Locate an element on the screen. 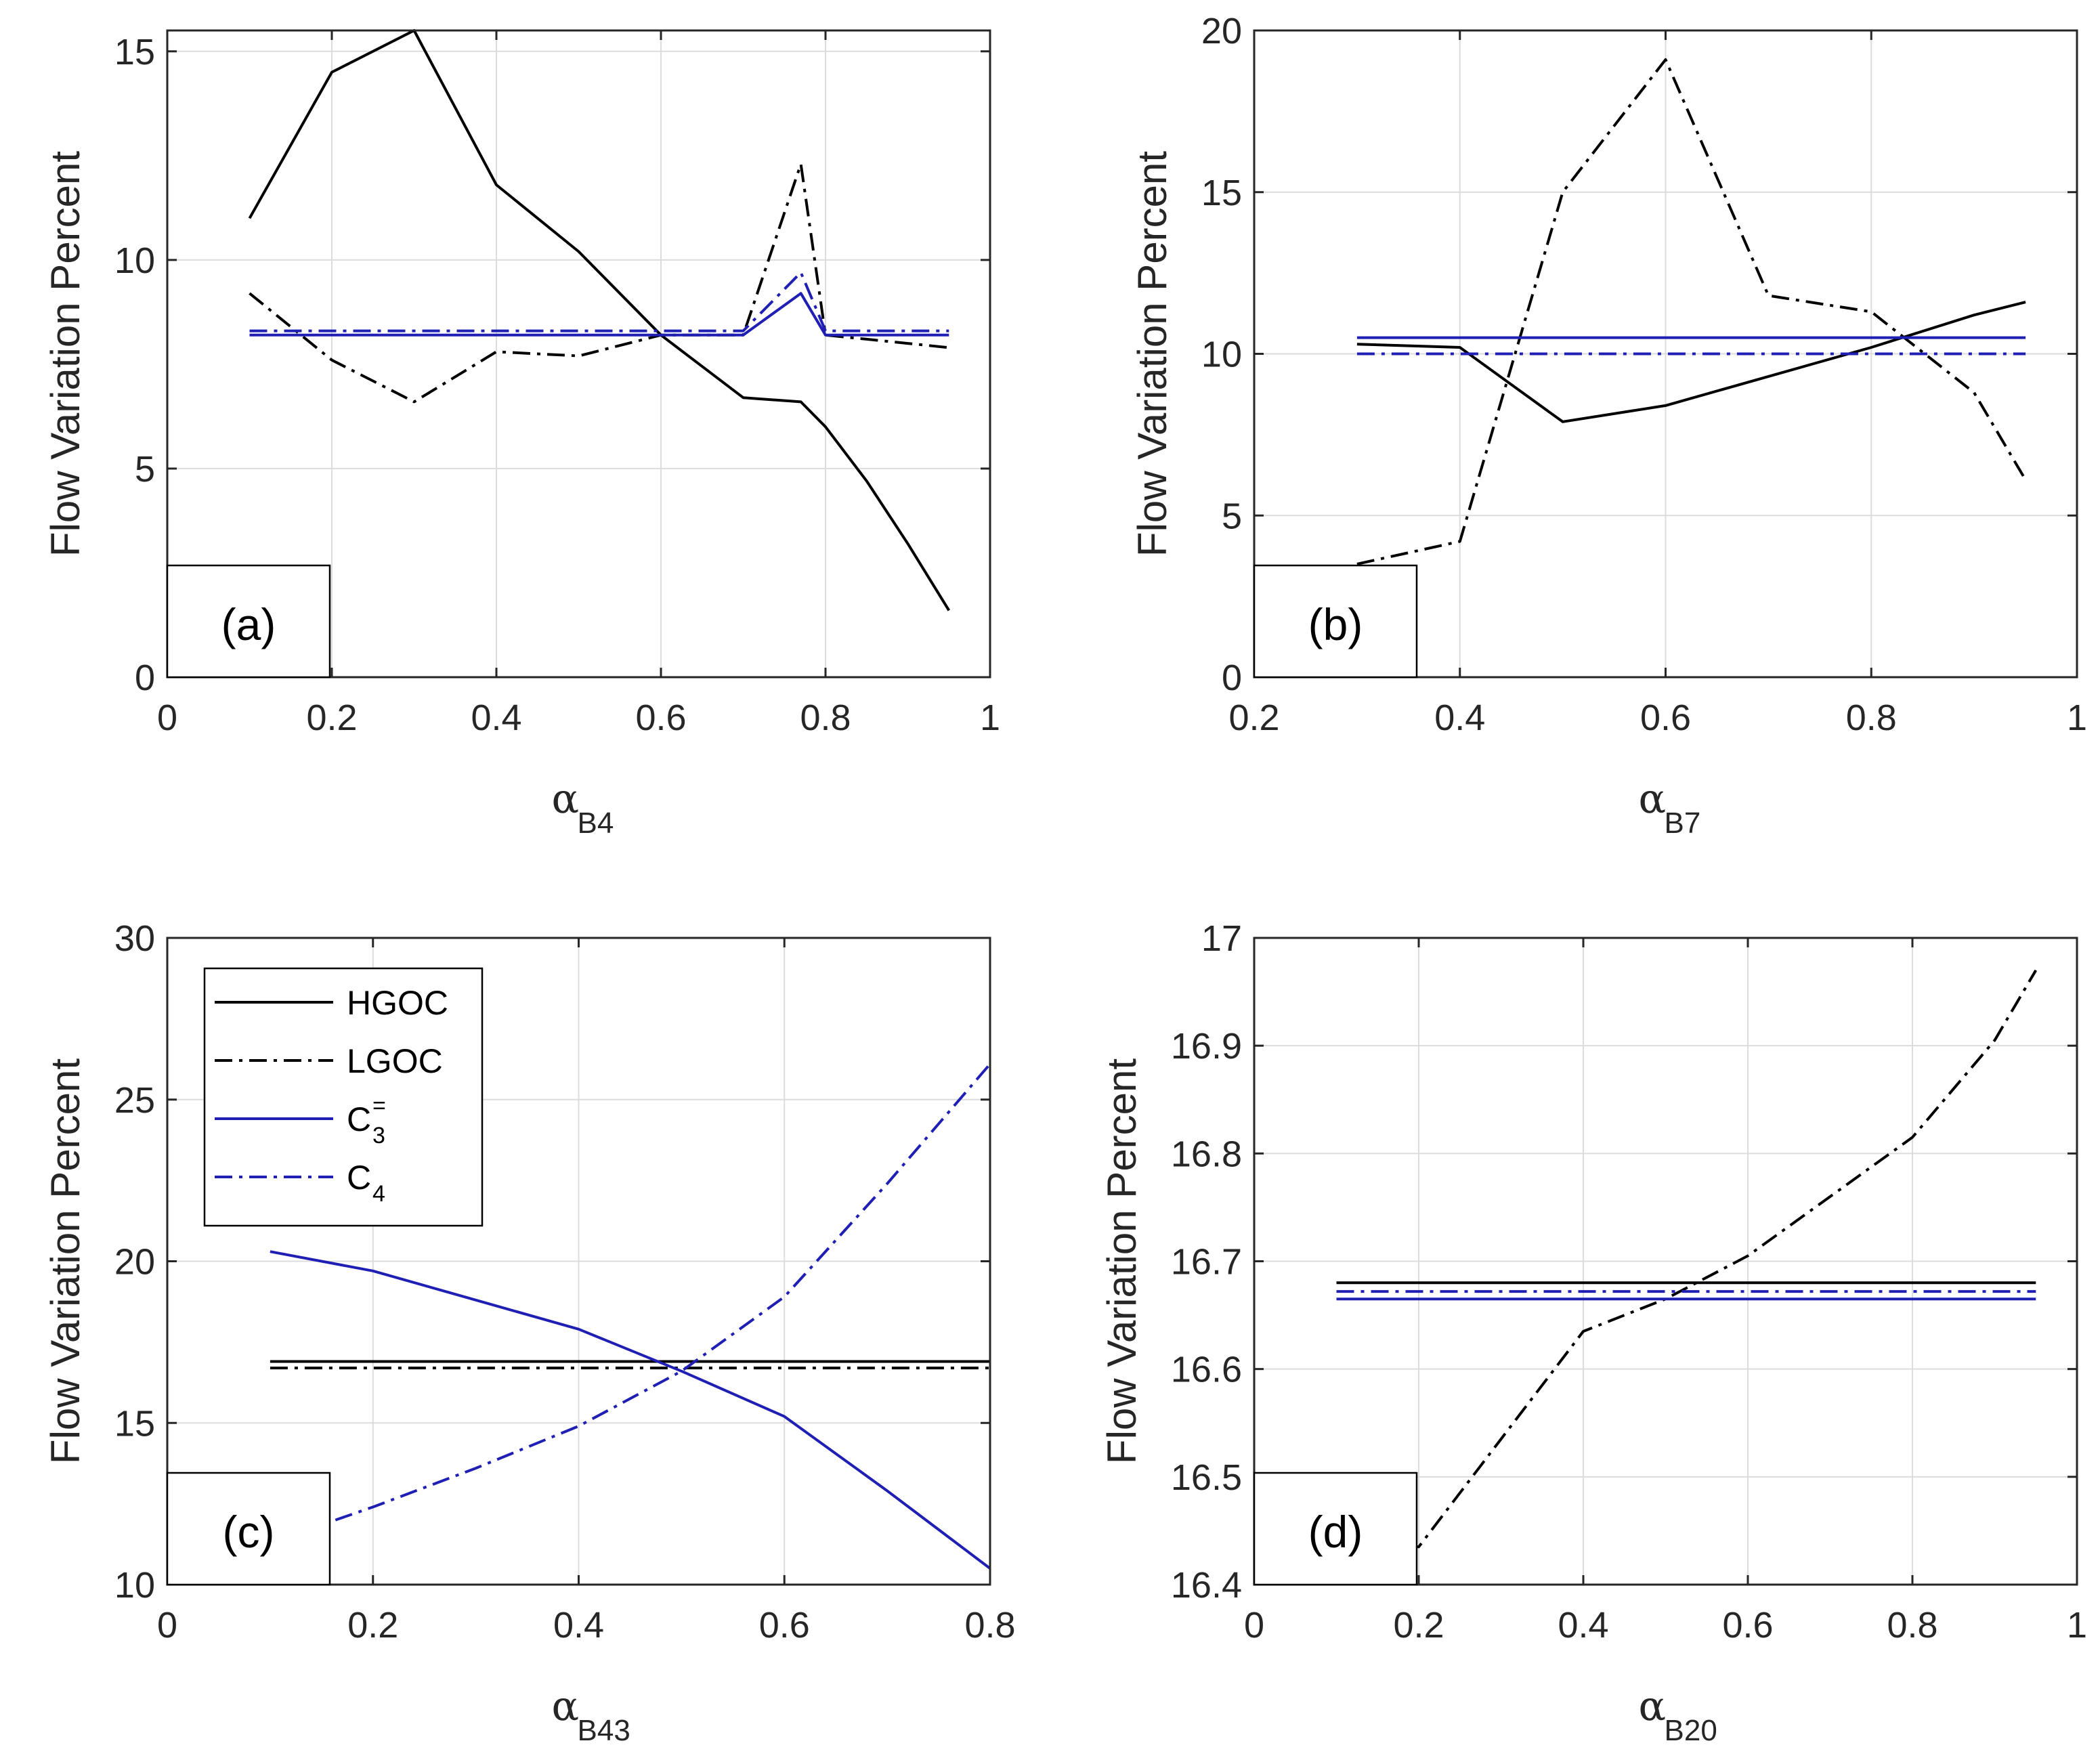 The width and height of the screenshot is (2100, 1760). x-axis-label-subscript: B7 is located at coordinates (1683, 824).